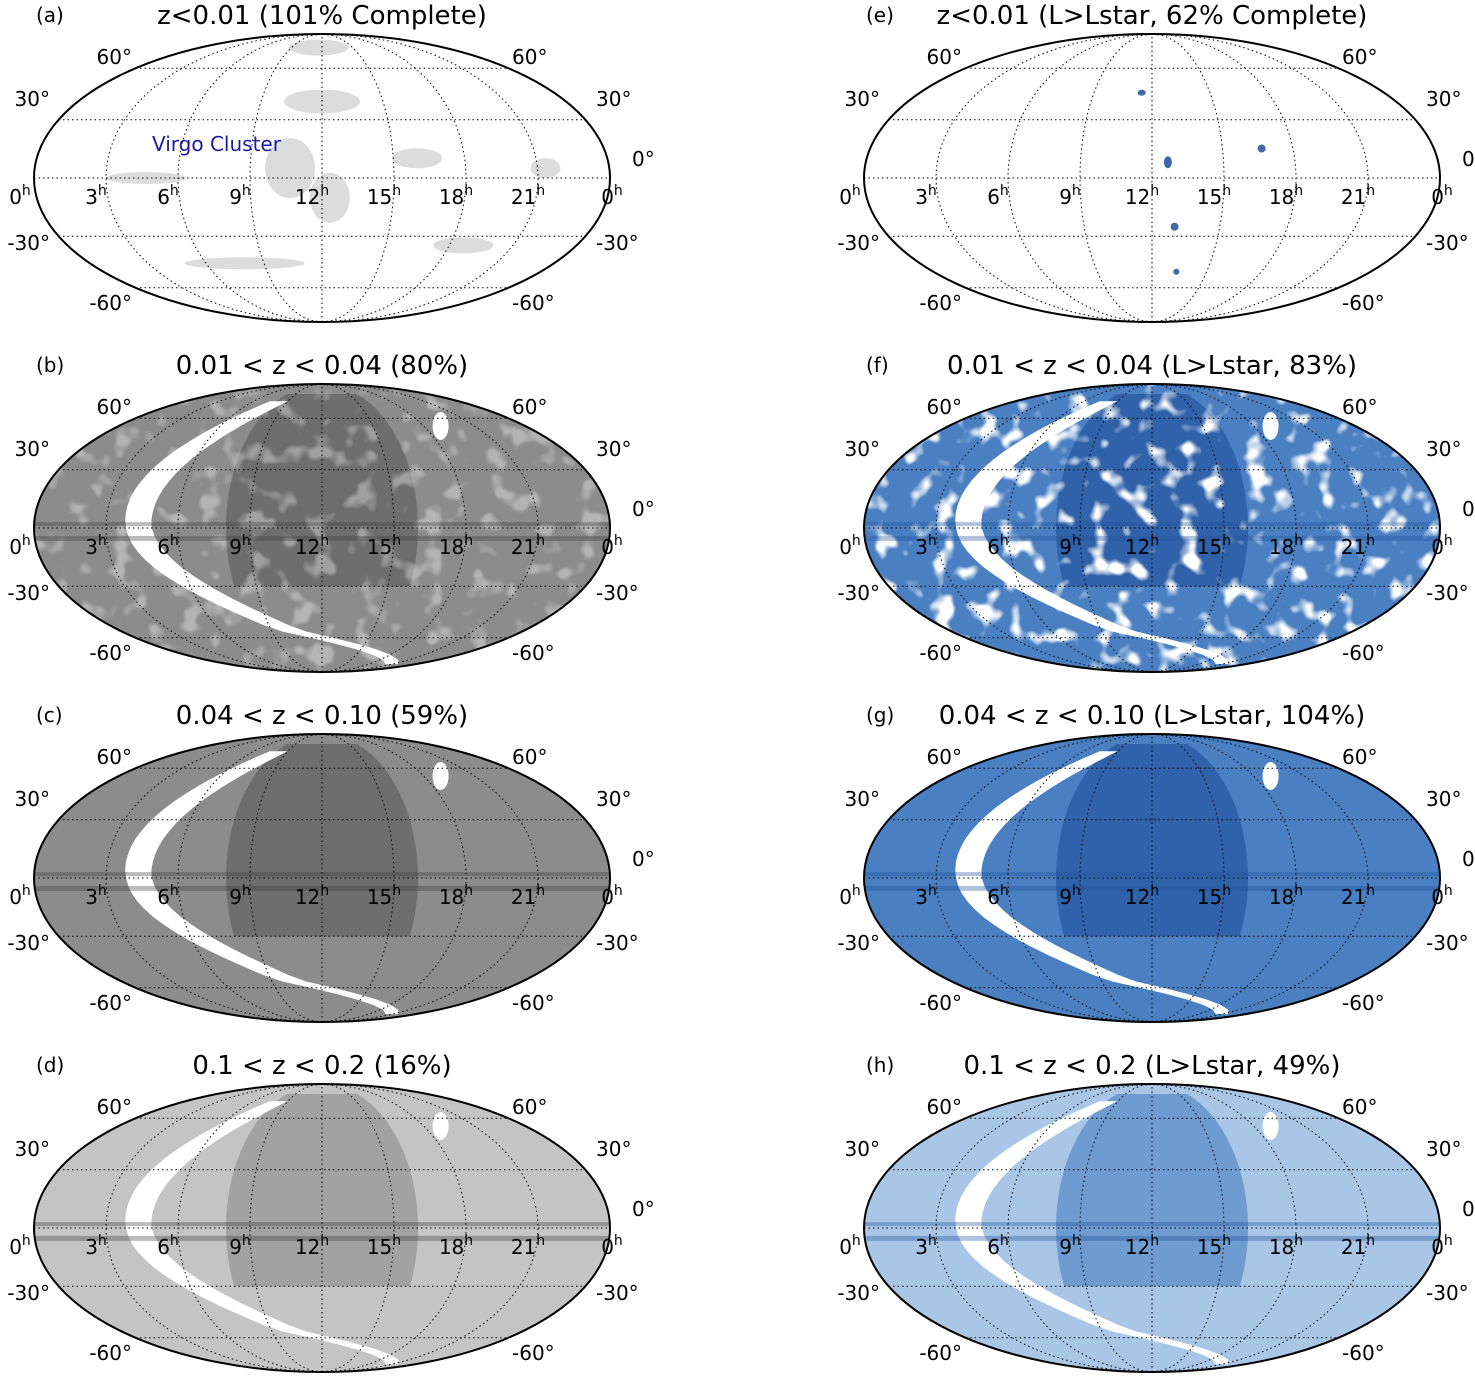  I want to click on panel-title: 0.1 < z < 0.2 (16%), so click(321, 1066).